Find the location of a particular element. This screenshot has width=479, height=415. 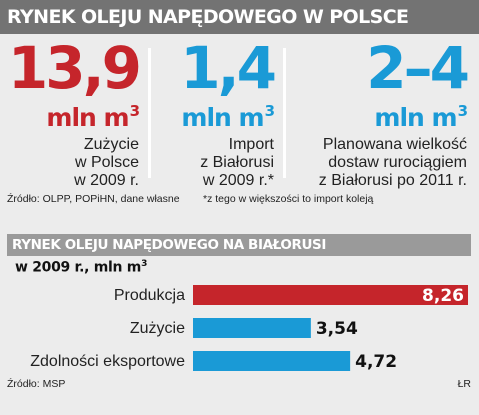

source-note: Źródło: OLPP, POPiHN, dane własne is located at coordinates (93, 199).